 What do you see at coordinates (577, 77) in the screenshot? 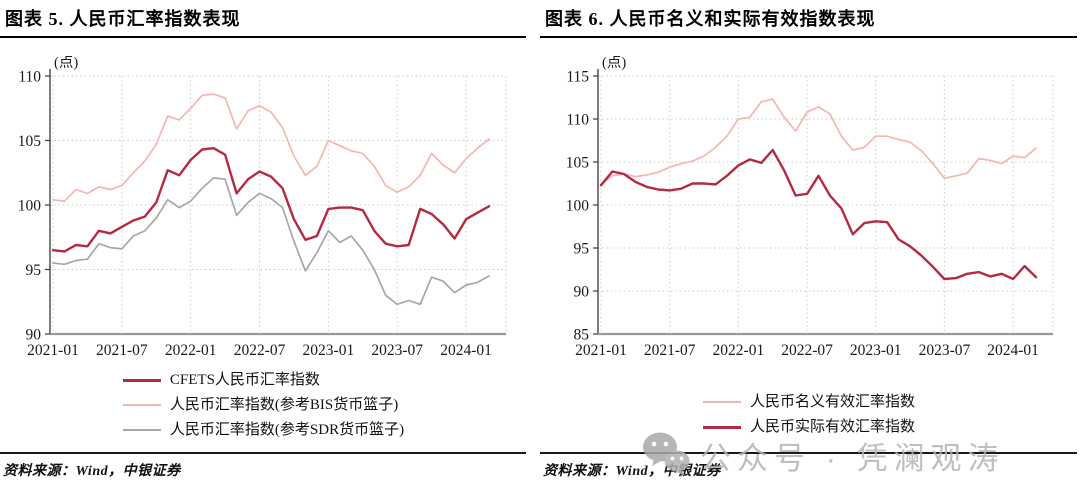
I see `y-tick-label: 115` at bounding box center [577, 77].